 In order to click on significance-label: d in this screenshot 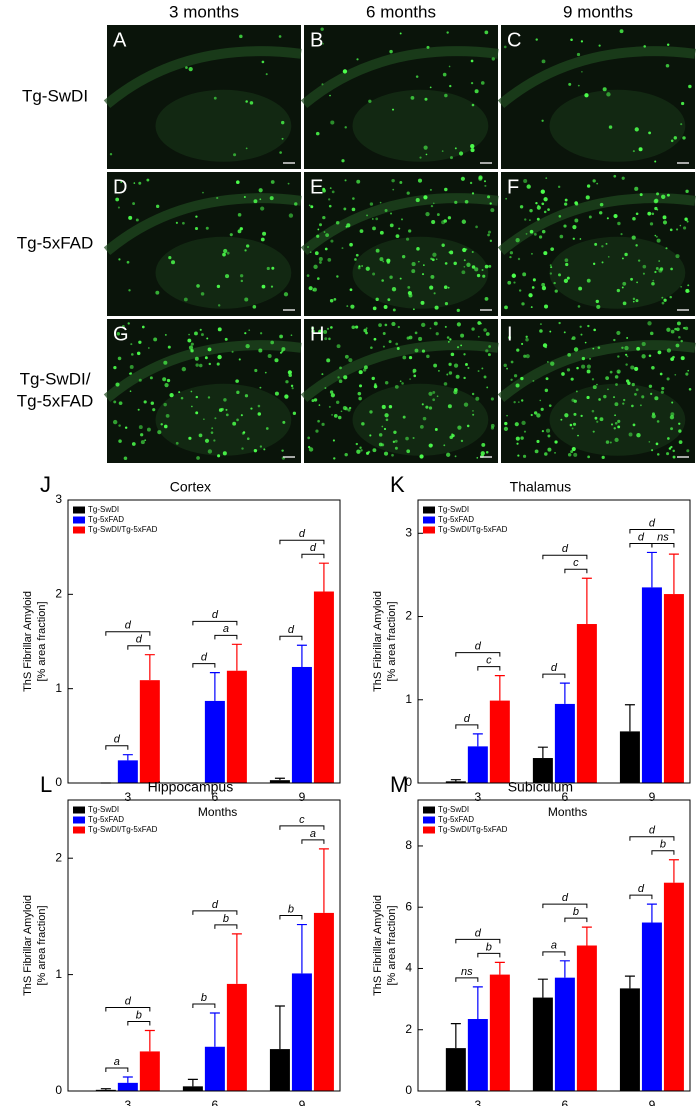, I will do `click(139, 640)`.